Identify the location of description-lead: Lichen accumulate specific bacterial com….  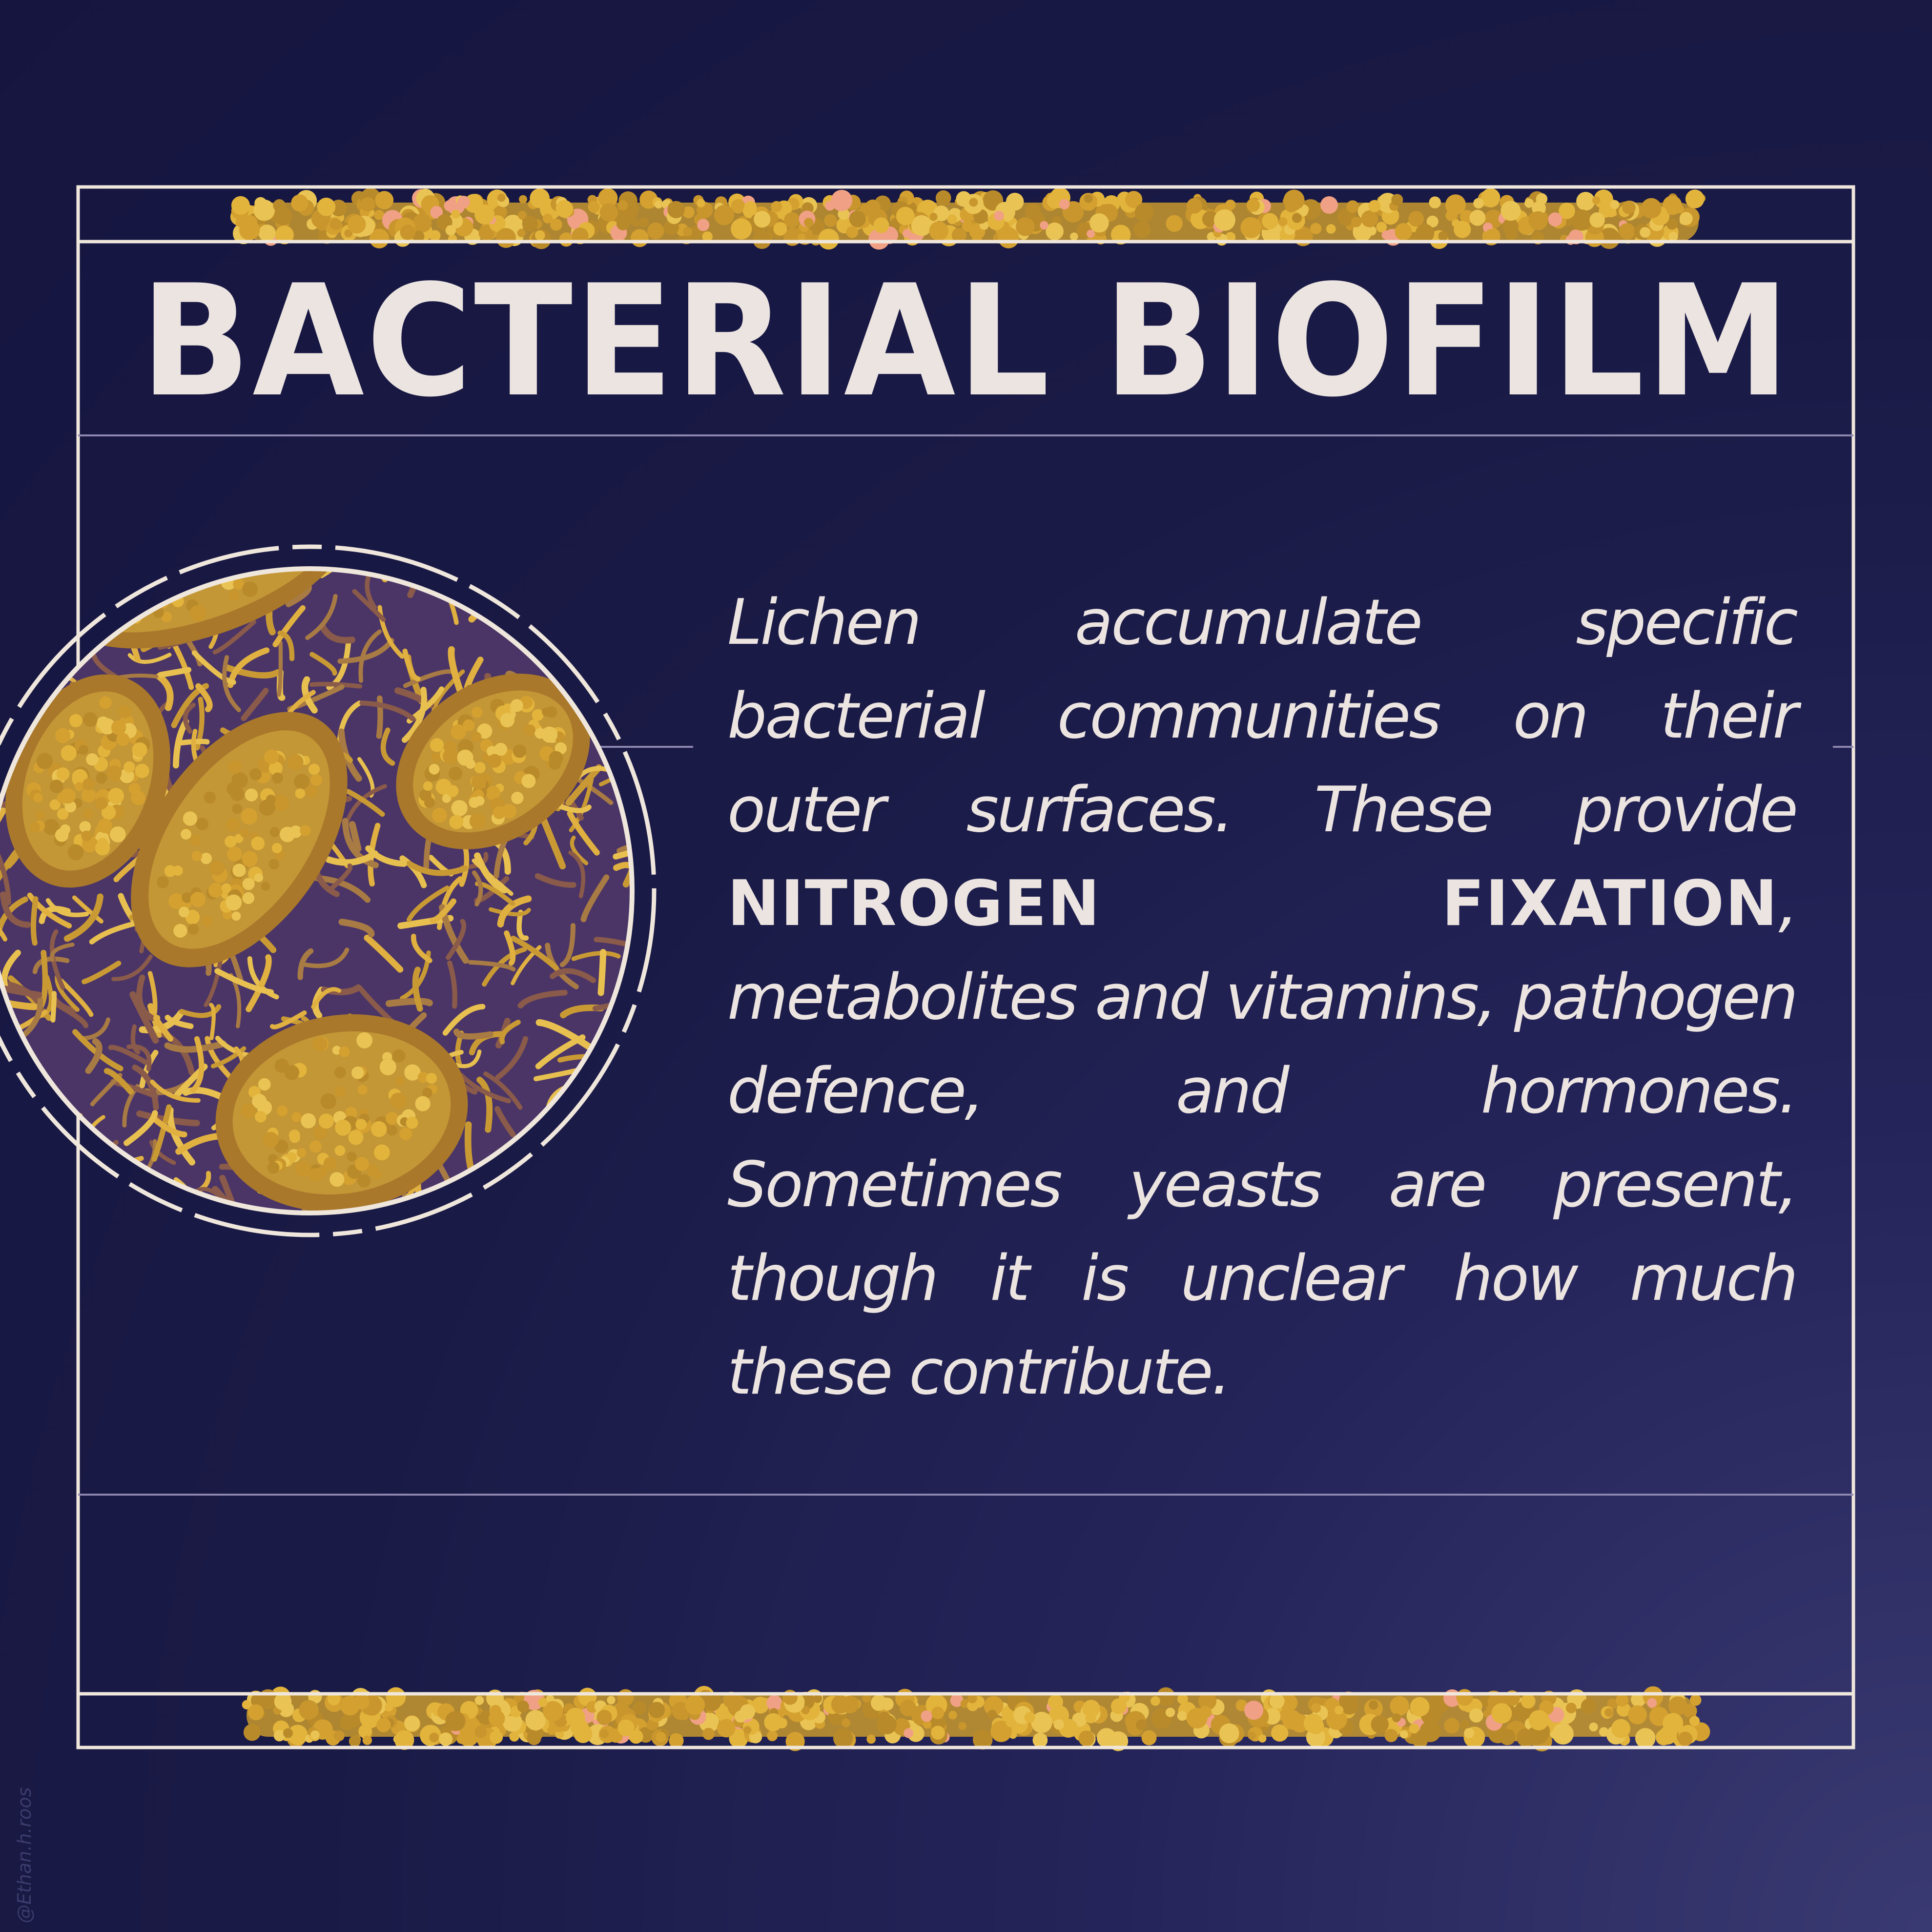
(1262, 716).